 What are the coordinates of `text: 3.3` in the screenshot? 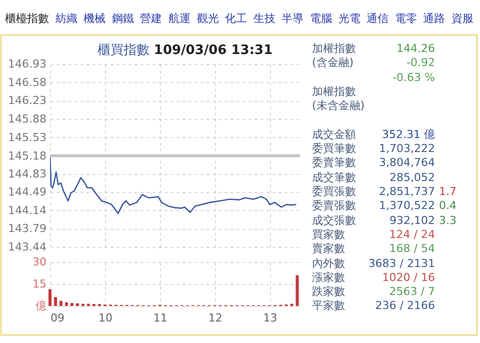 It's located at (447, 220).